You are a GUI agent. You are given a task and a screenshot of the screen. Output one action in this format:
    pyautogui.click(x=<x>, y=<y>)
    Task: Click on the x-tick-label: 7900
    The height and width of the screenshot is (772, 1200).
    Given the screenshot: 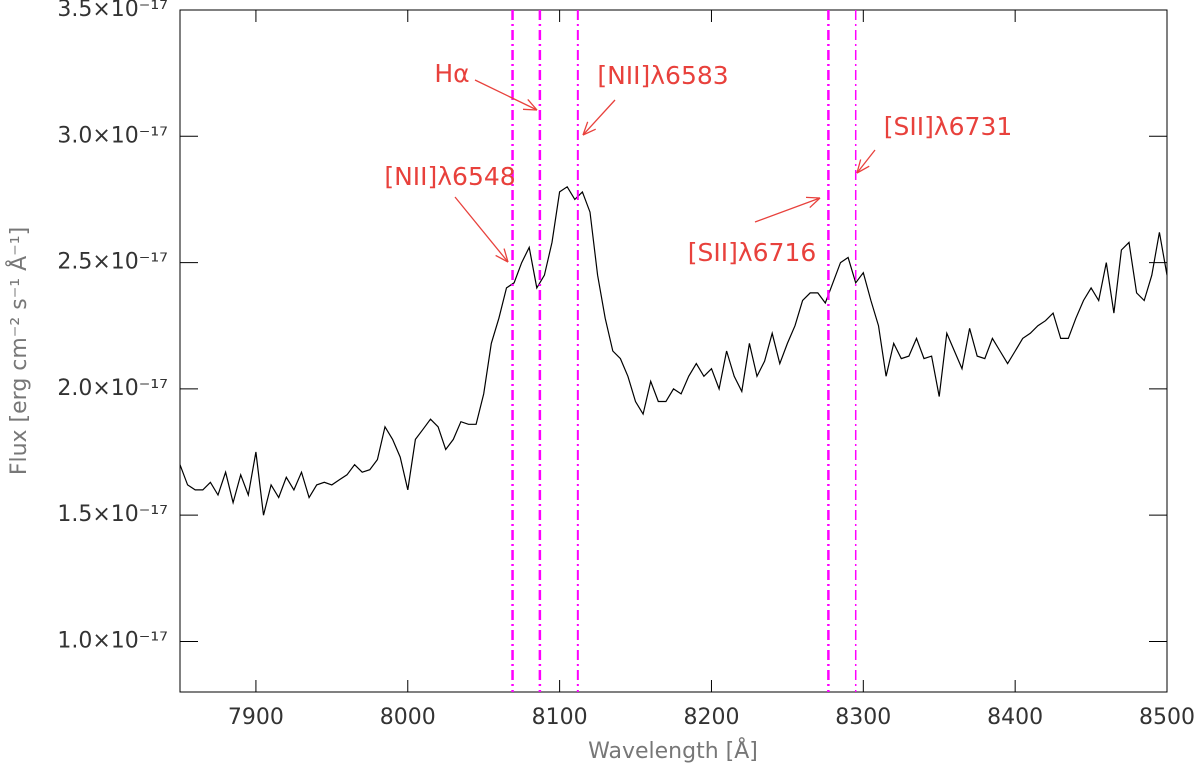 What is the action you would take?
    pyautogui.click(x=256, y=717)
    